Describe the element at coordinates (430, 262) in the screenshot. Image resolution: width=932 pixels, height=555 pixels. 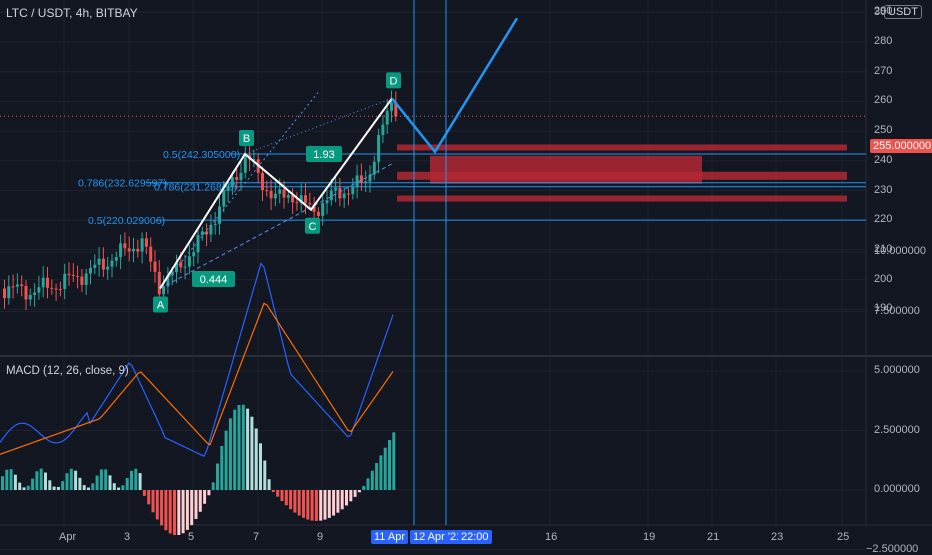
I see `crosshair` at that location.